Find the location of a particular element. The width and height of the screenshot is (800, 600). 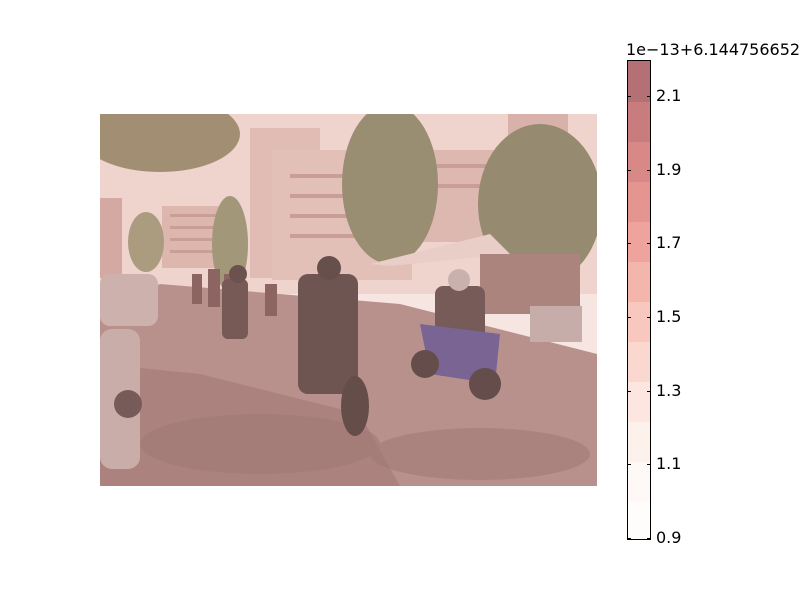

colorbar-tick-label: 2.1 is located at coordinates (669, 95).